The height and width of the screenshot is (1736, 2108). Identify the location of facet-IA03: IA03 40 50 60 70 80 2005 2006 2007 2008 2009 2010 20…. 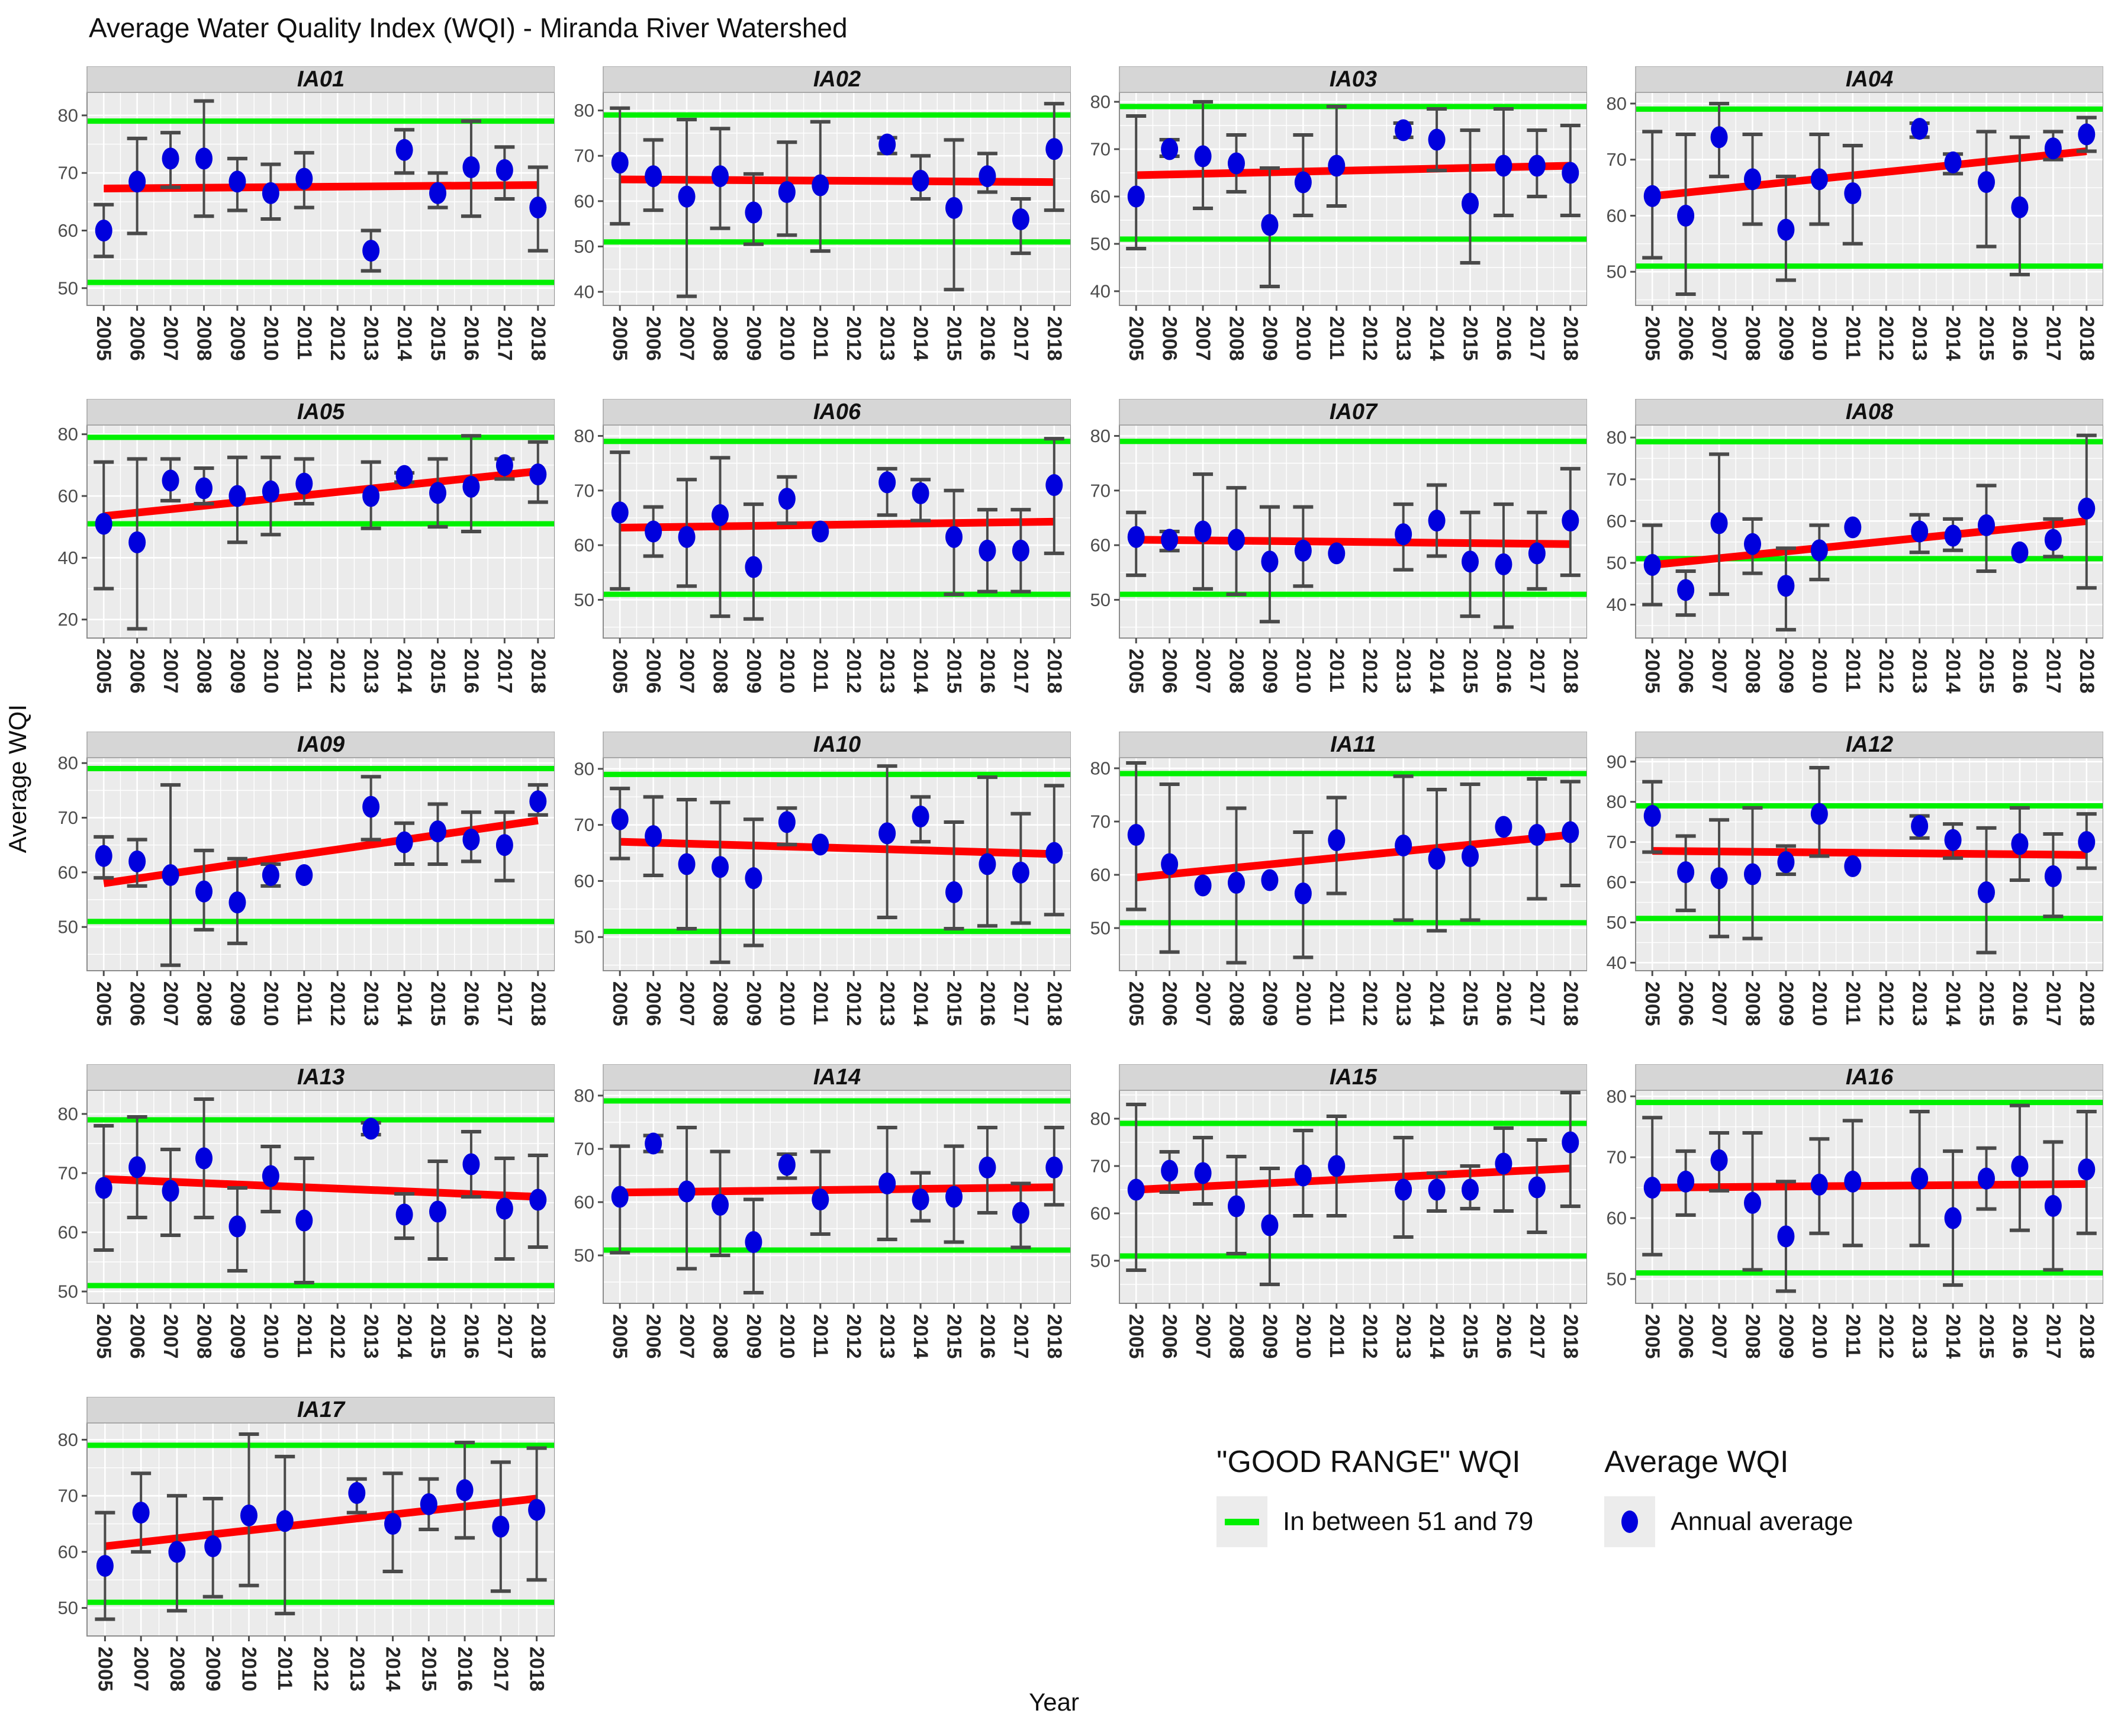
(1332, 235).